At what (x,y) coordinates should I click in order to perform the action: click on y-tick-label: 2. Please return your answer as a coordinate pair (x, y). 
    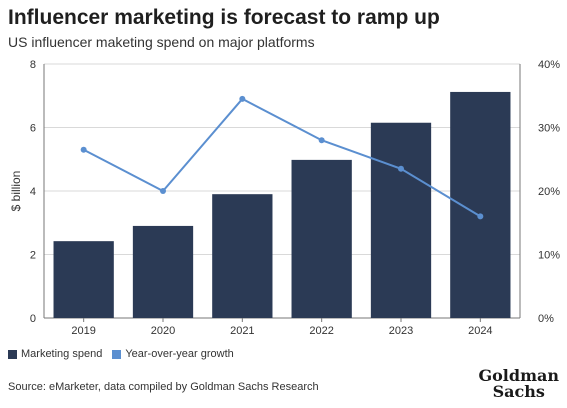
    Looking at the image, I should click on (33, 256).